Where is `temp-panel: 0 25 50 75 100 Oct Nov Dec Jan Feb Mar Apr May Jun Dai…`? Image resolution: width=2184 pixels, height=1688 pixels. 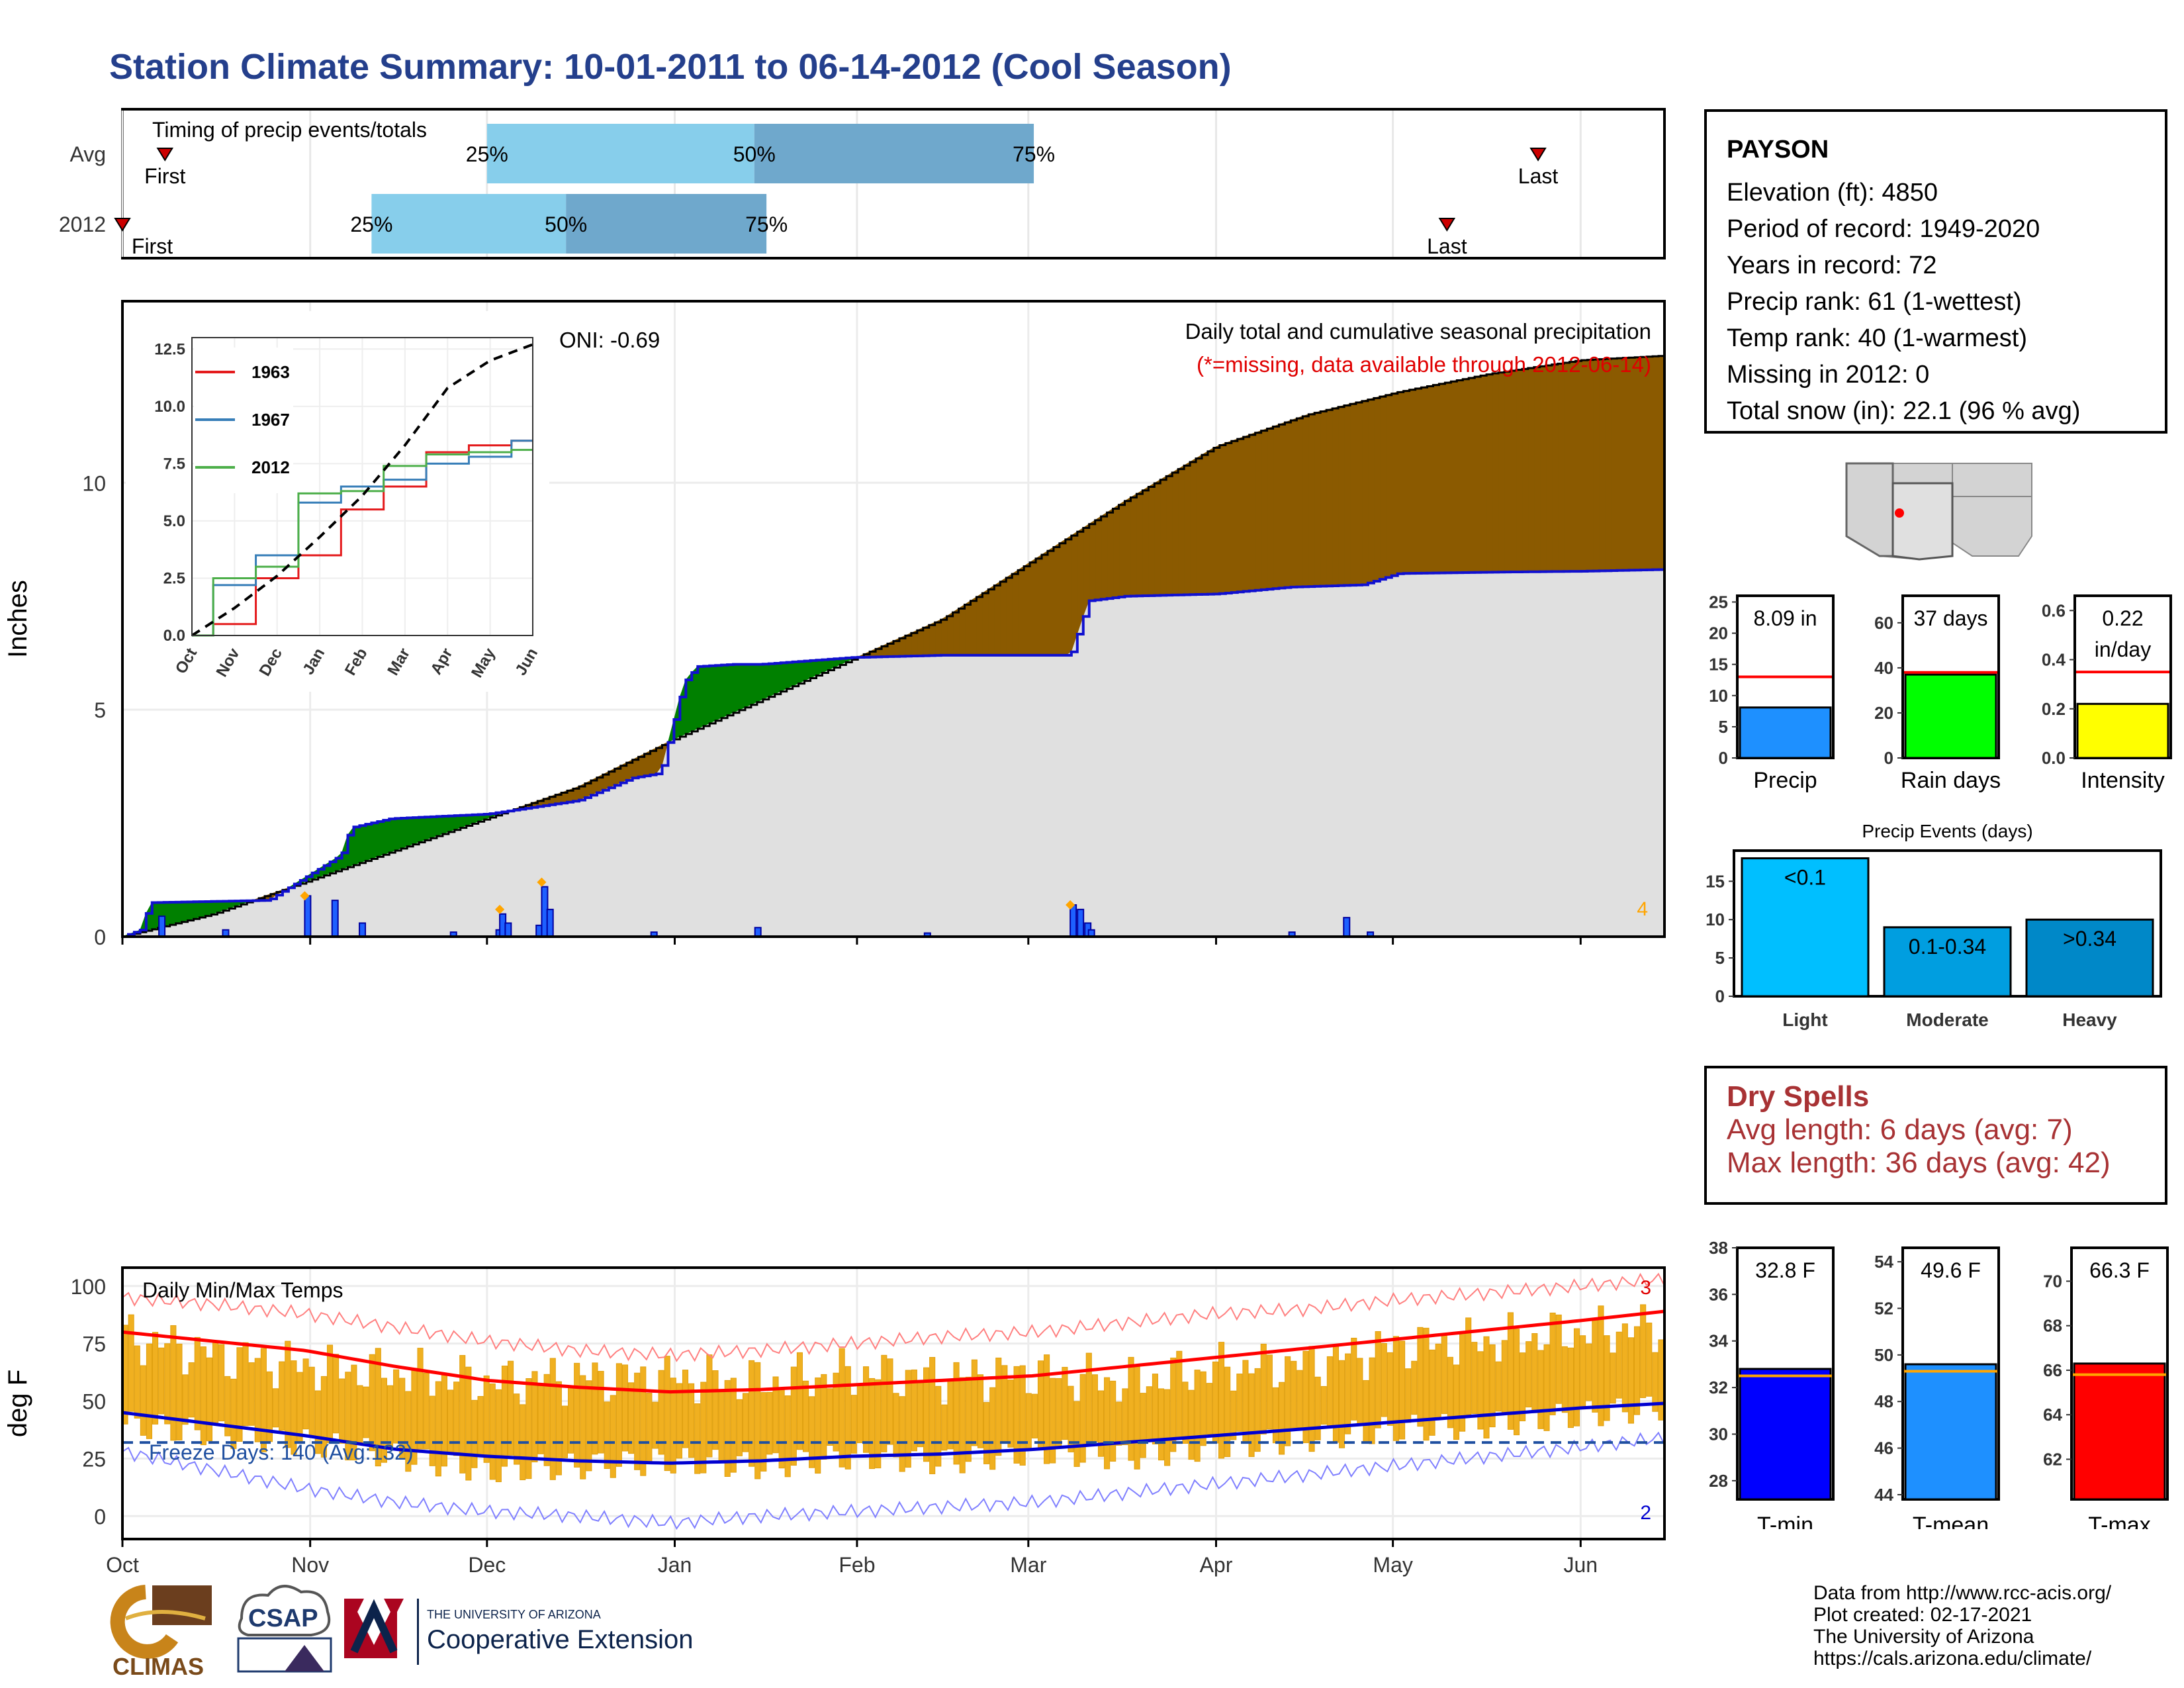
temp-panel: 0 25 50 75 100 Oct Nov Dec Jan Feb Mar Apr May Jun Dai… is located at coordinates (835, 1421).